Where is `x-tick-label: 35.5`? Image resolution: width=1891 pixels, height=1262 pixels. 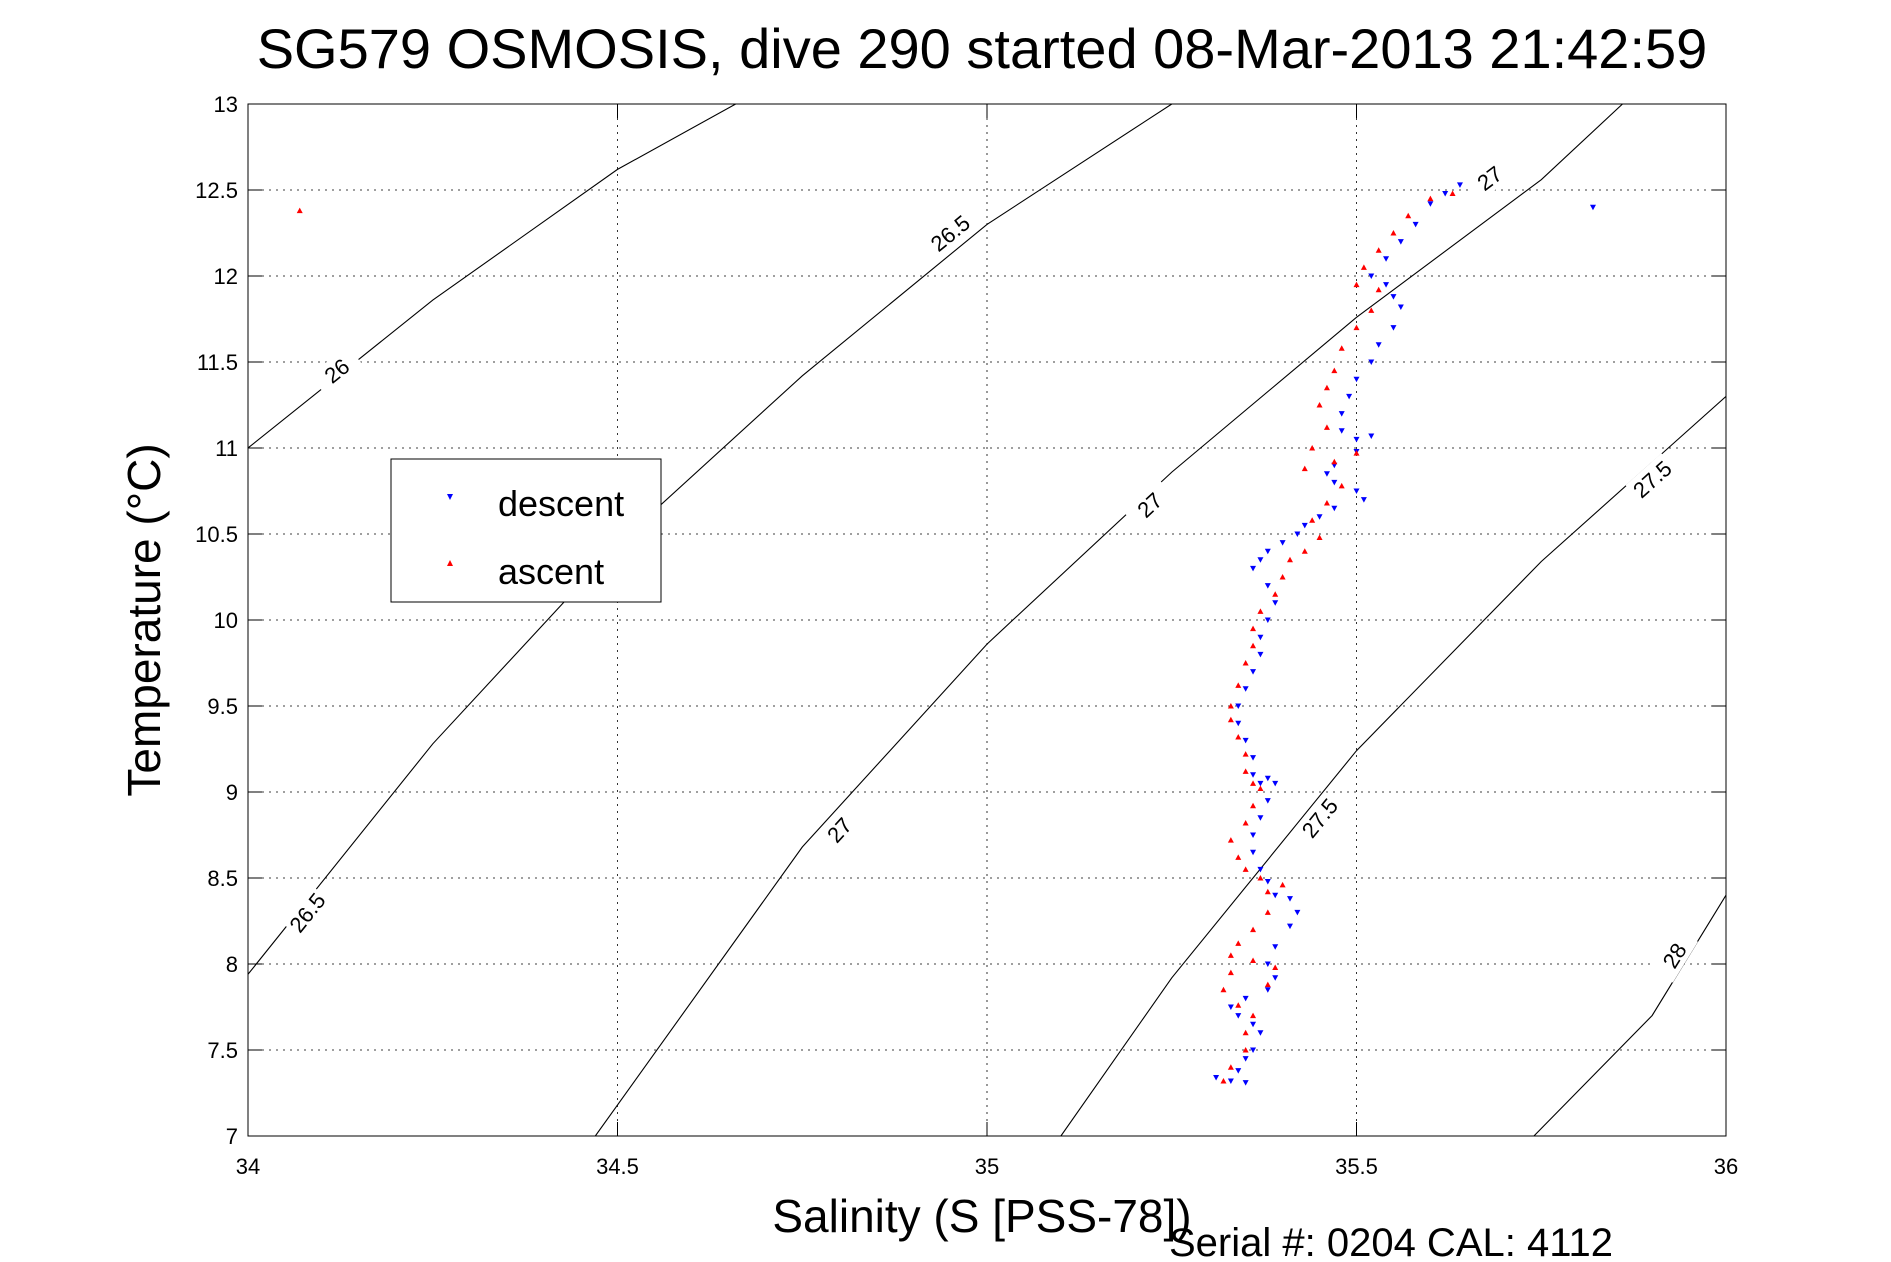
x-tick-label: 35.5 is located at coordinates (1356, 1166).